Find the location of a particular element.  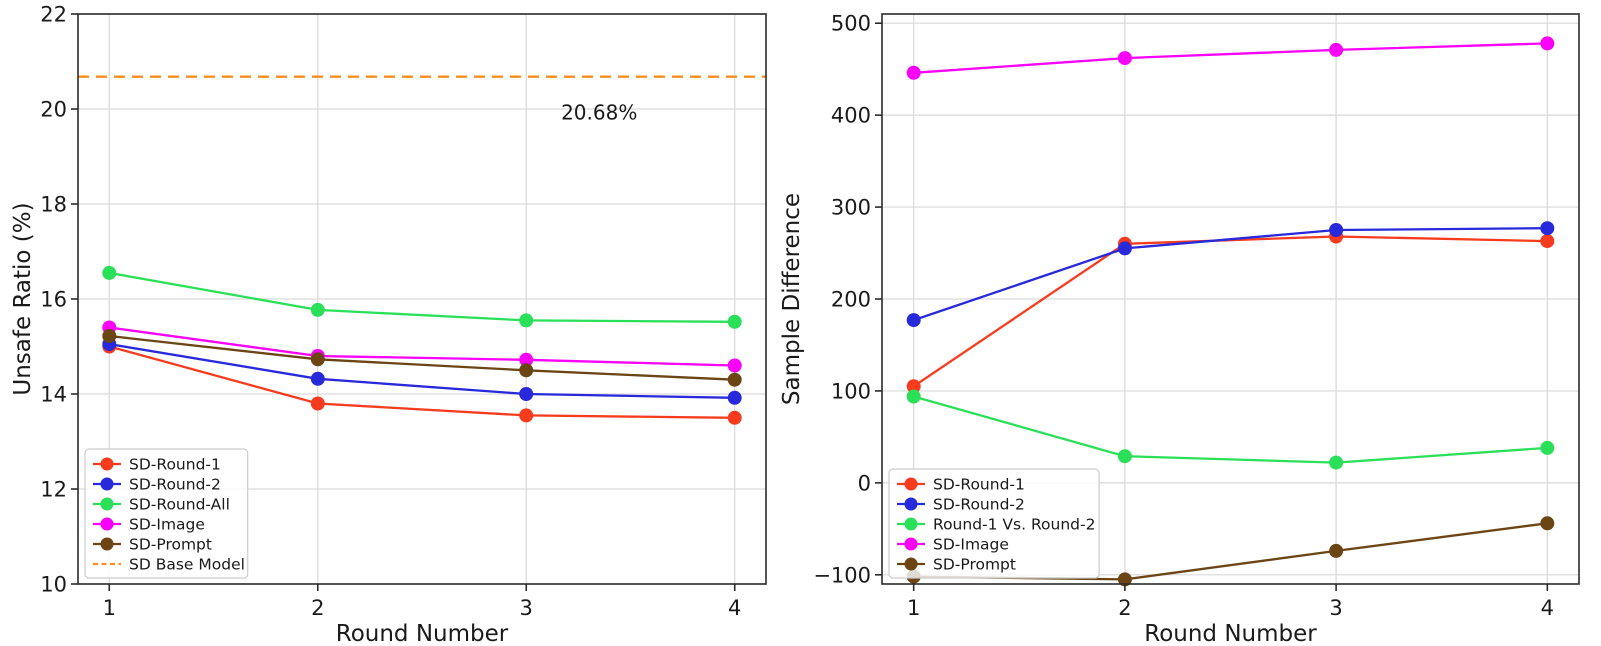

legend-label: SD Base Model is located at coordinates (187, 565).